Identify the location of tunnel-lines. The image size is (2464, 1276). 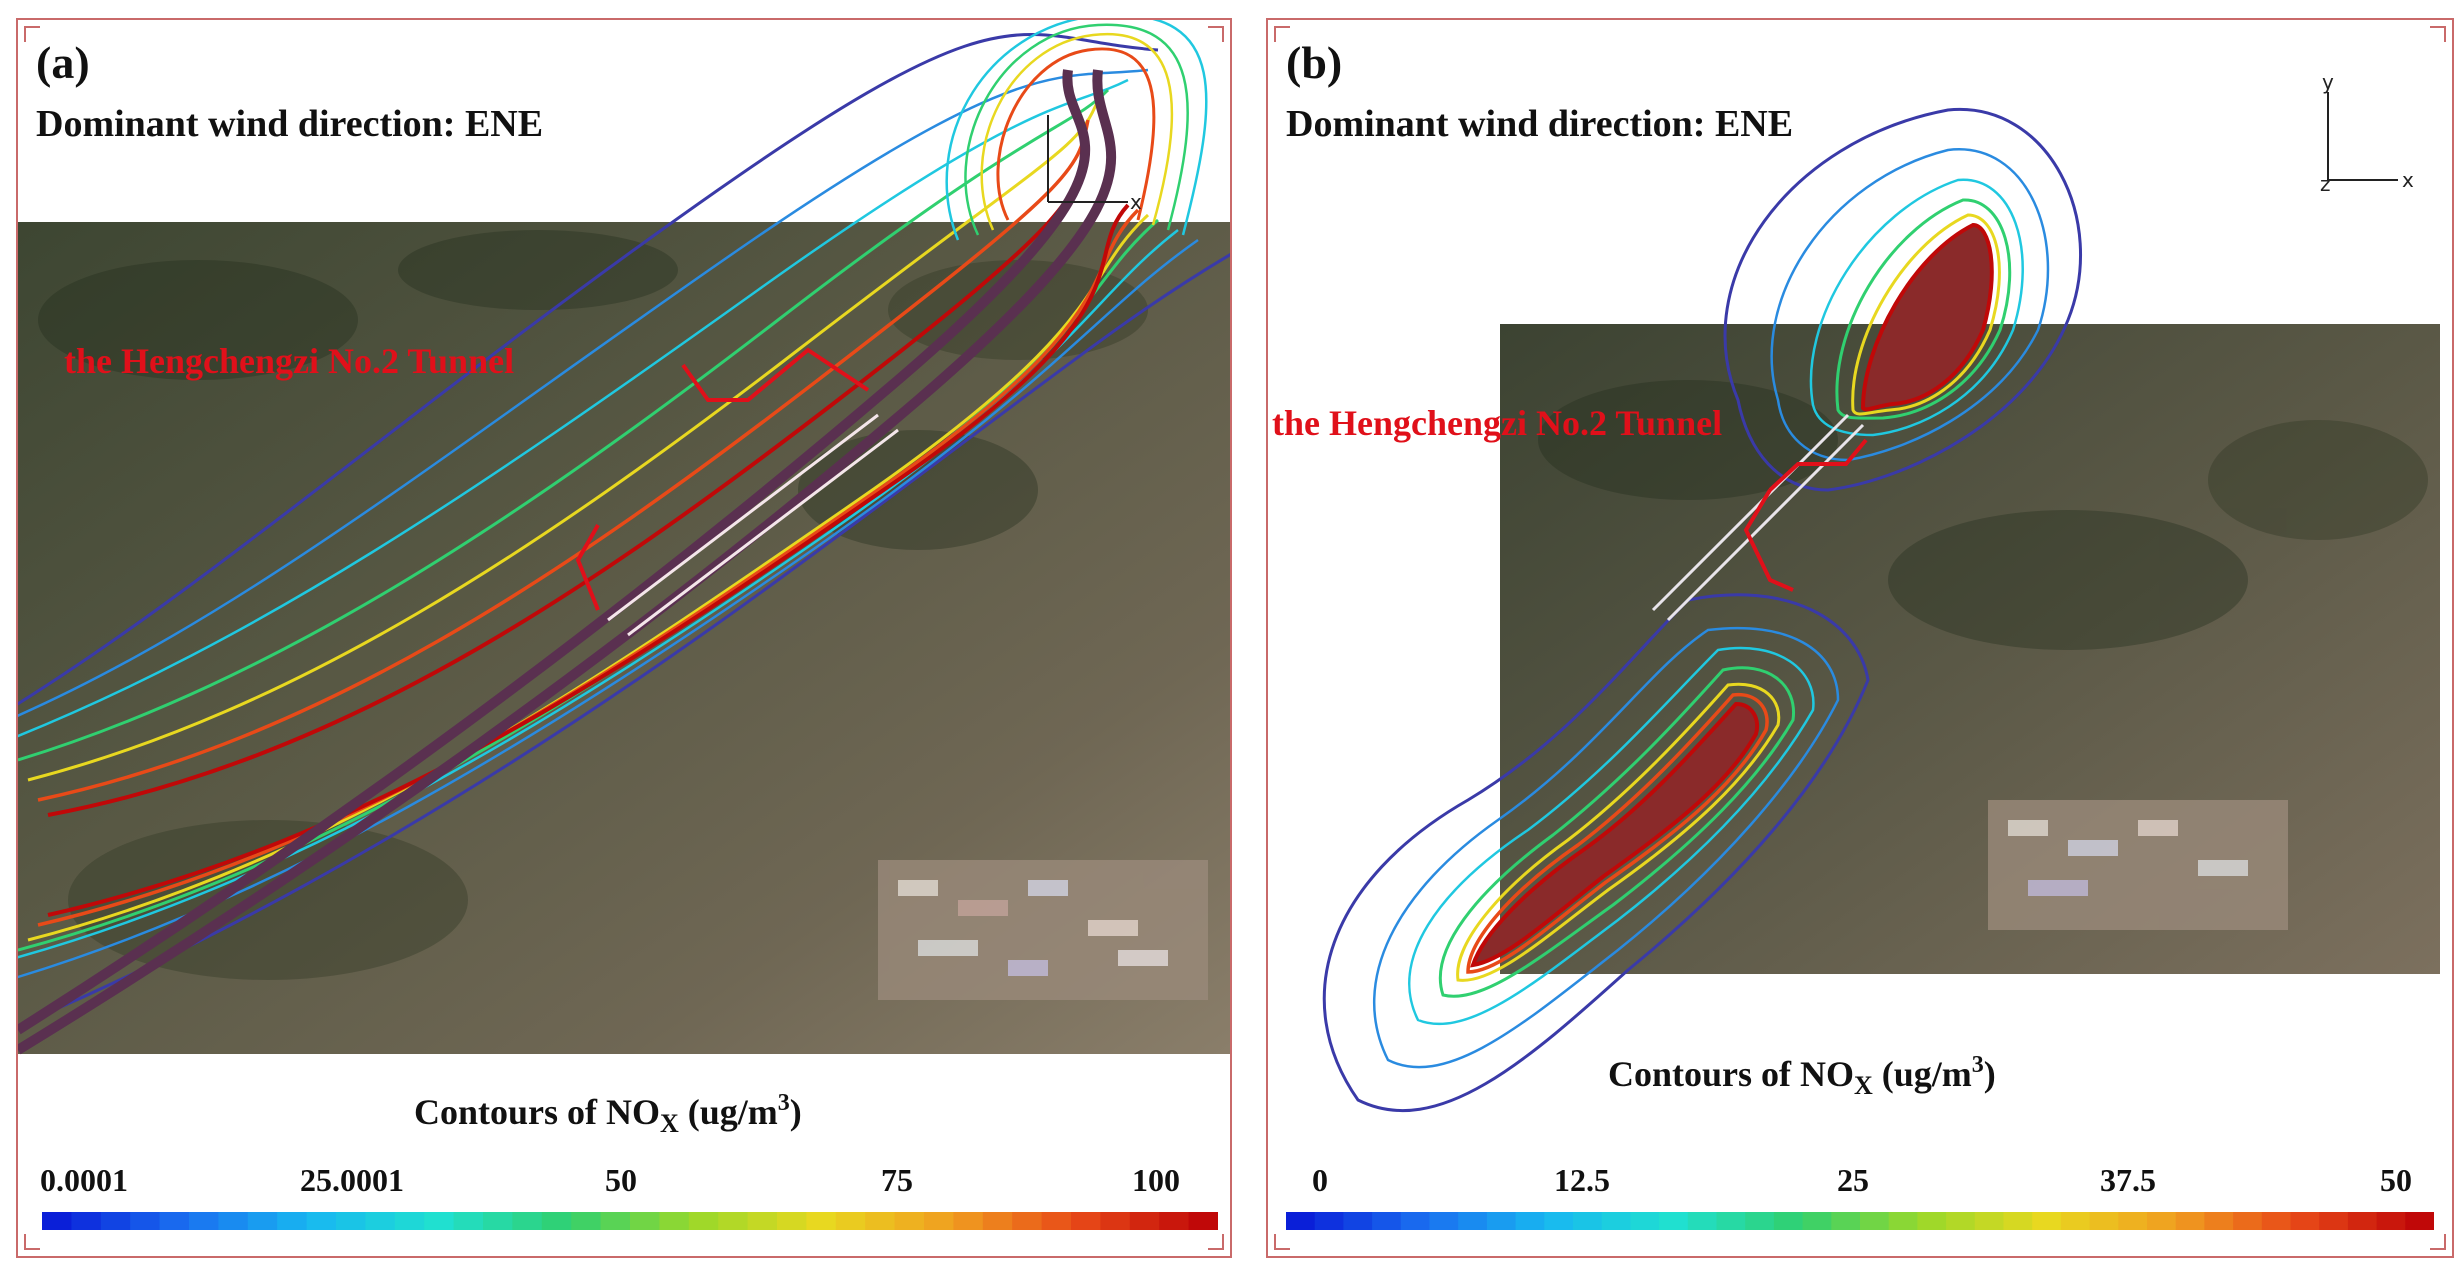
(1758, 517).